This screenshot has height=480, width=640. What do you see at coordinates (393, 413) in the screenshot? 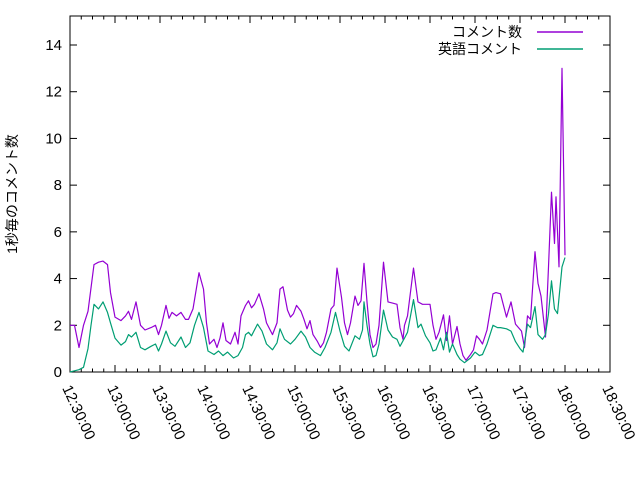
I see `x-tick-label: 16:00:00` at bounding box center [393, 413].